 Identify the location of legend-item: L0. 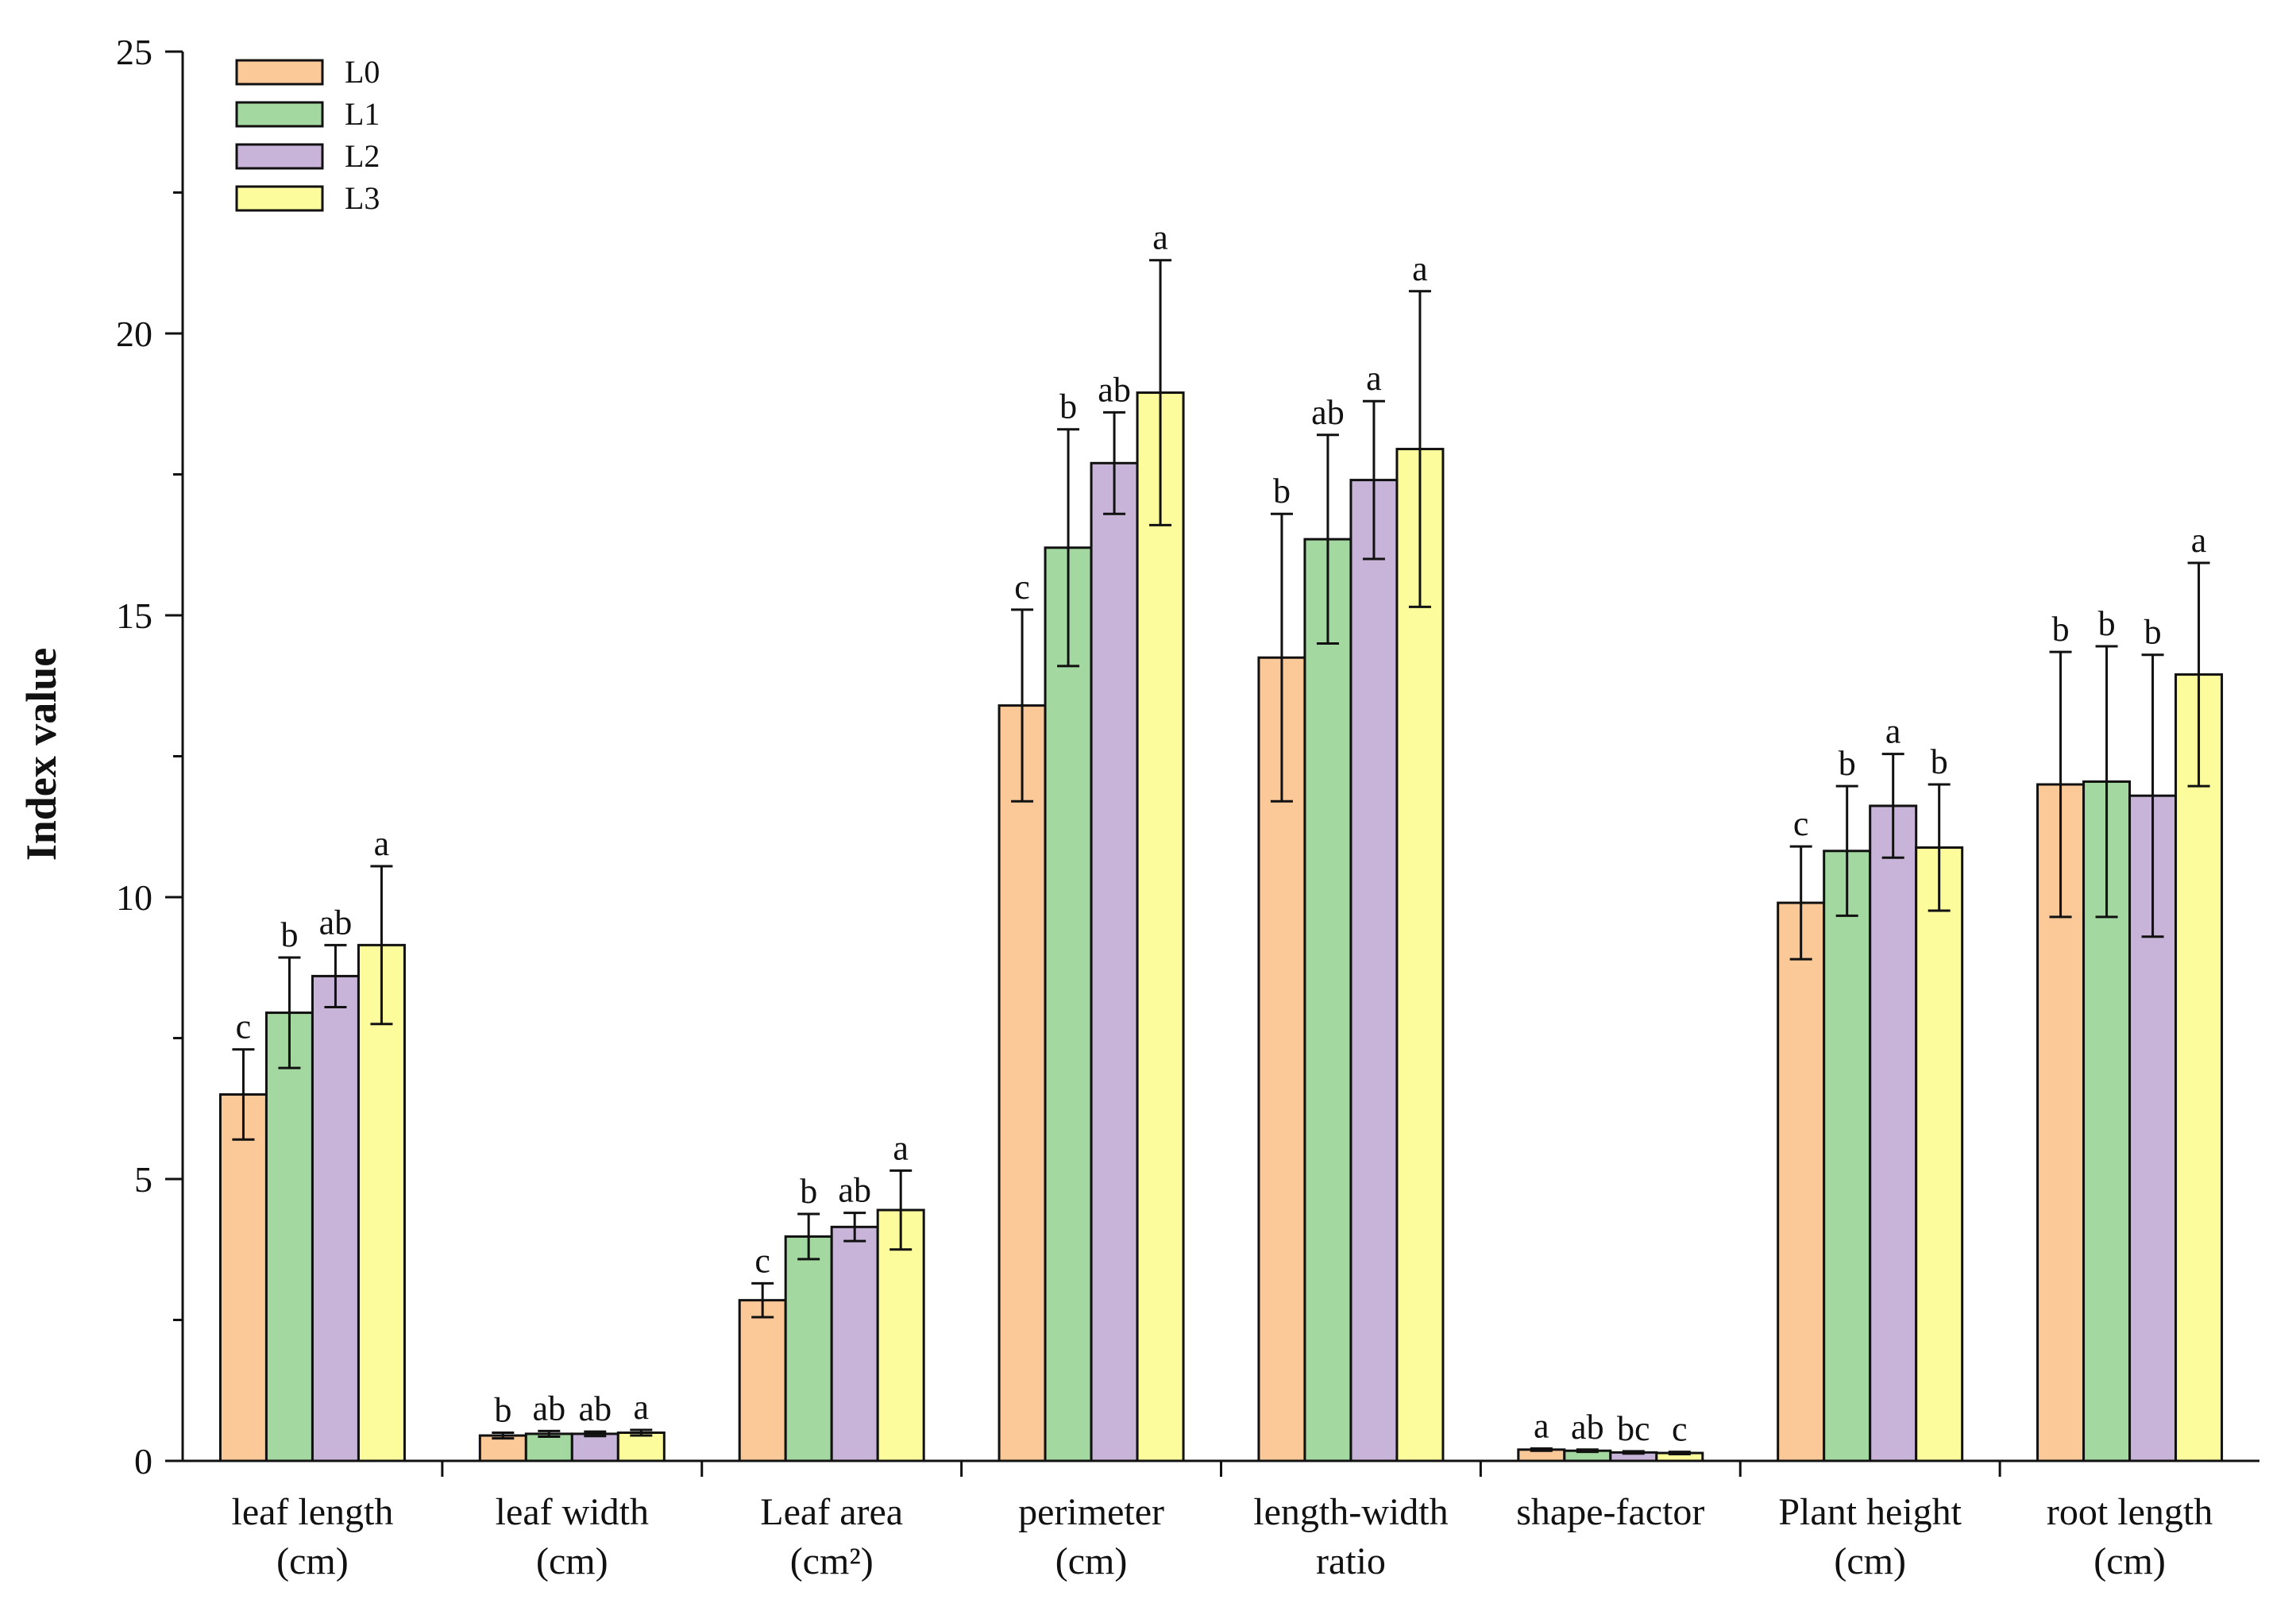
(307, 72).